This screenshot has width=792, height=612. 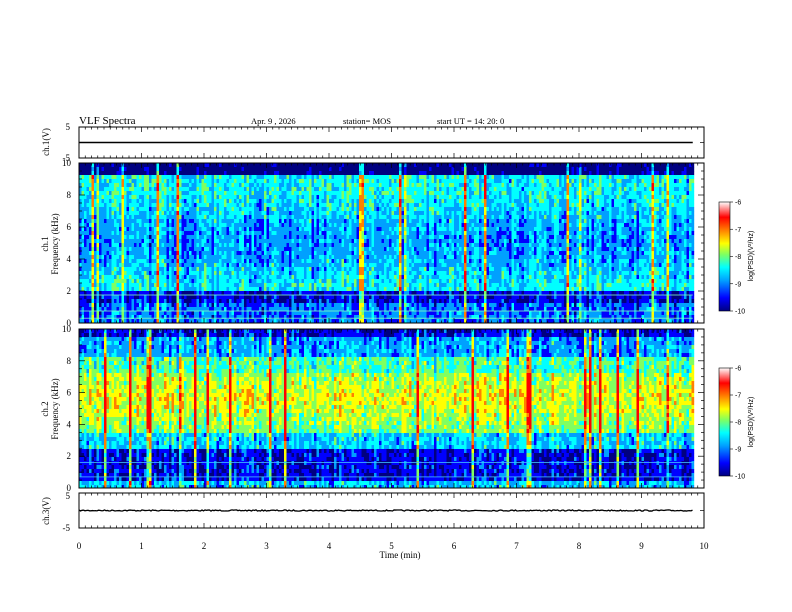 What do you see at coordinates (266, 546) in the screenshot?
I see `x-tick-label: 3` at bounding box center [266, 546].